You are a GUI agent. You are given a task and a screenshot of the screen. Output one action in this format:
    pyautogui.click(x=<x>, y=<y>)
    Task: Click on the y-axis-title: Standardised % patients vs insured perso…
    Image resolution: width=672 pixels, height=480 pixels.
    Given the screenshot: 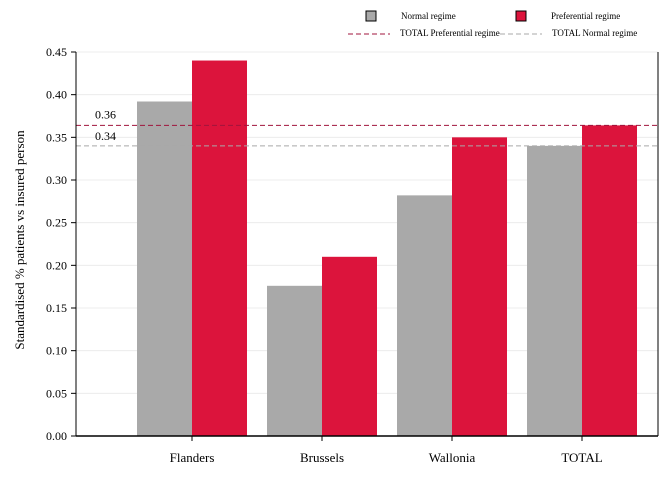 What is the action you would take?
    pyautogui.click(x=19, y=240)
    